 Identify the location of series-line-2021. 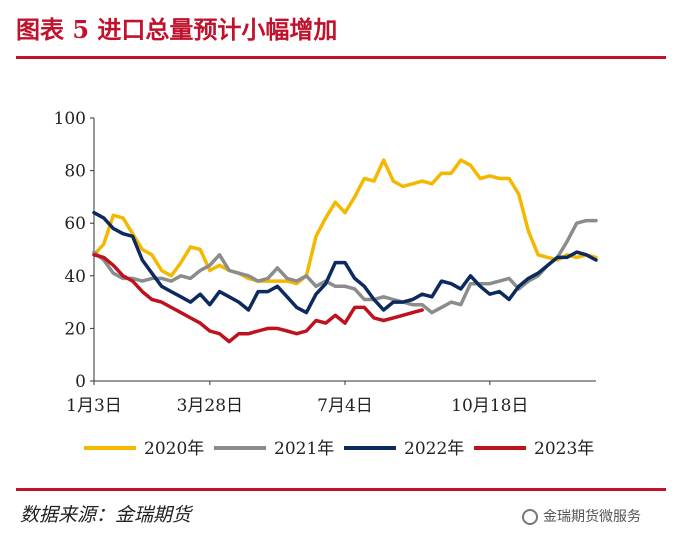
(345, 266).